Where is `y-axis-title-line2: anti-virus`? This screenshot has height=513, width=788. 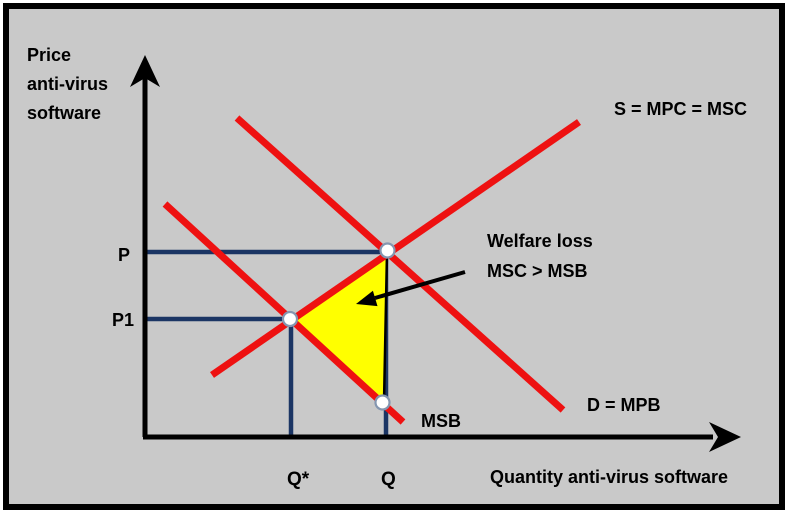
y-axis-title-line2: anti-virus is located at coordinates (67, 84).